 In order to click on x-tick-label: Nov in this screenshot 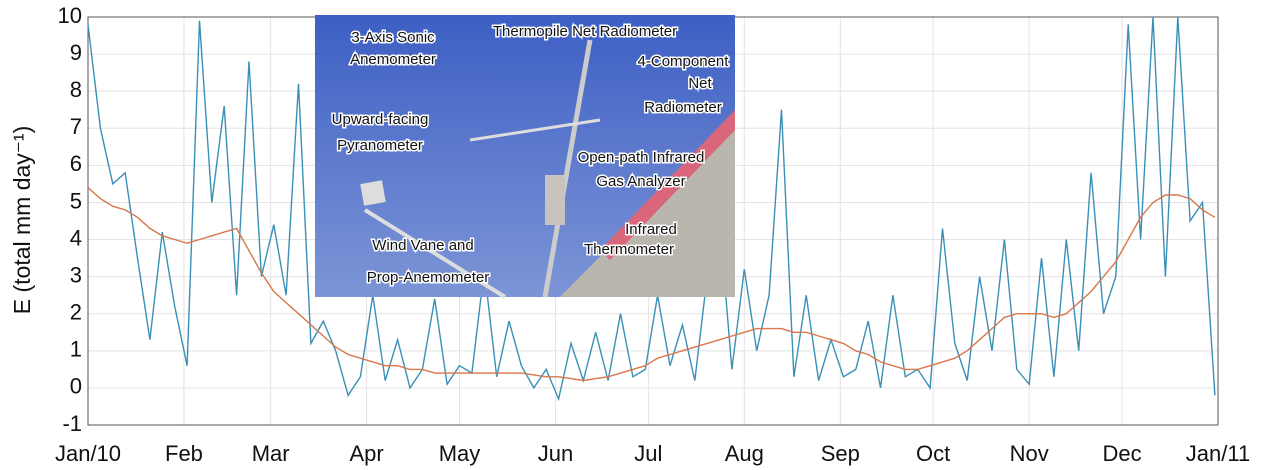, I will do `click(1029, 453)`.